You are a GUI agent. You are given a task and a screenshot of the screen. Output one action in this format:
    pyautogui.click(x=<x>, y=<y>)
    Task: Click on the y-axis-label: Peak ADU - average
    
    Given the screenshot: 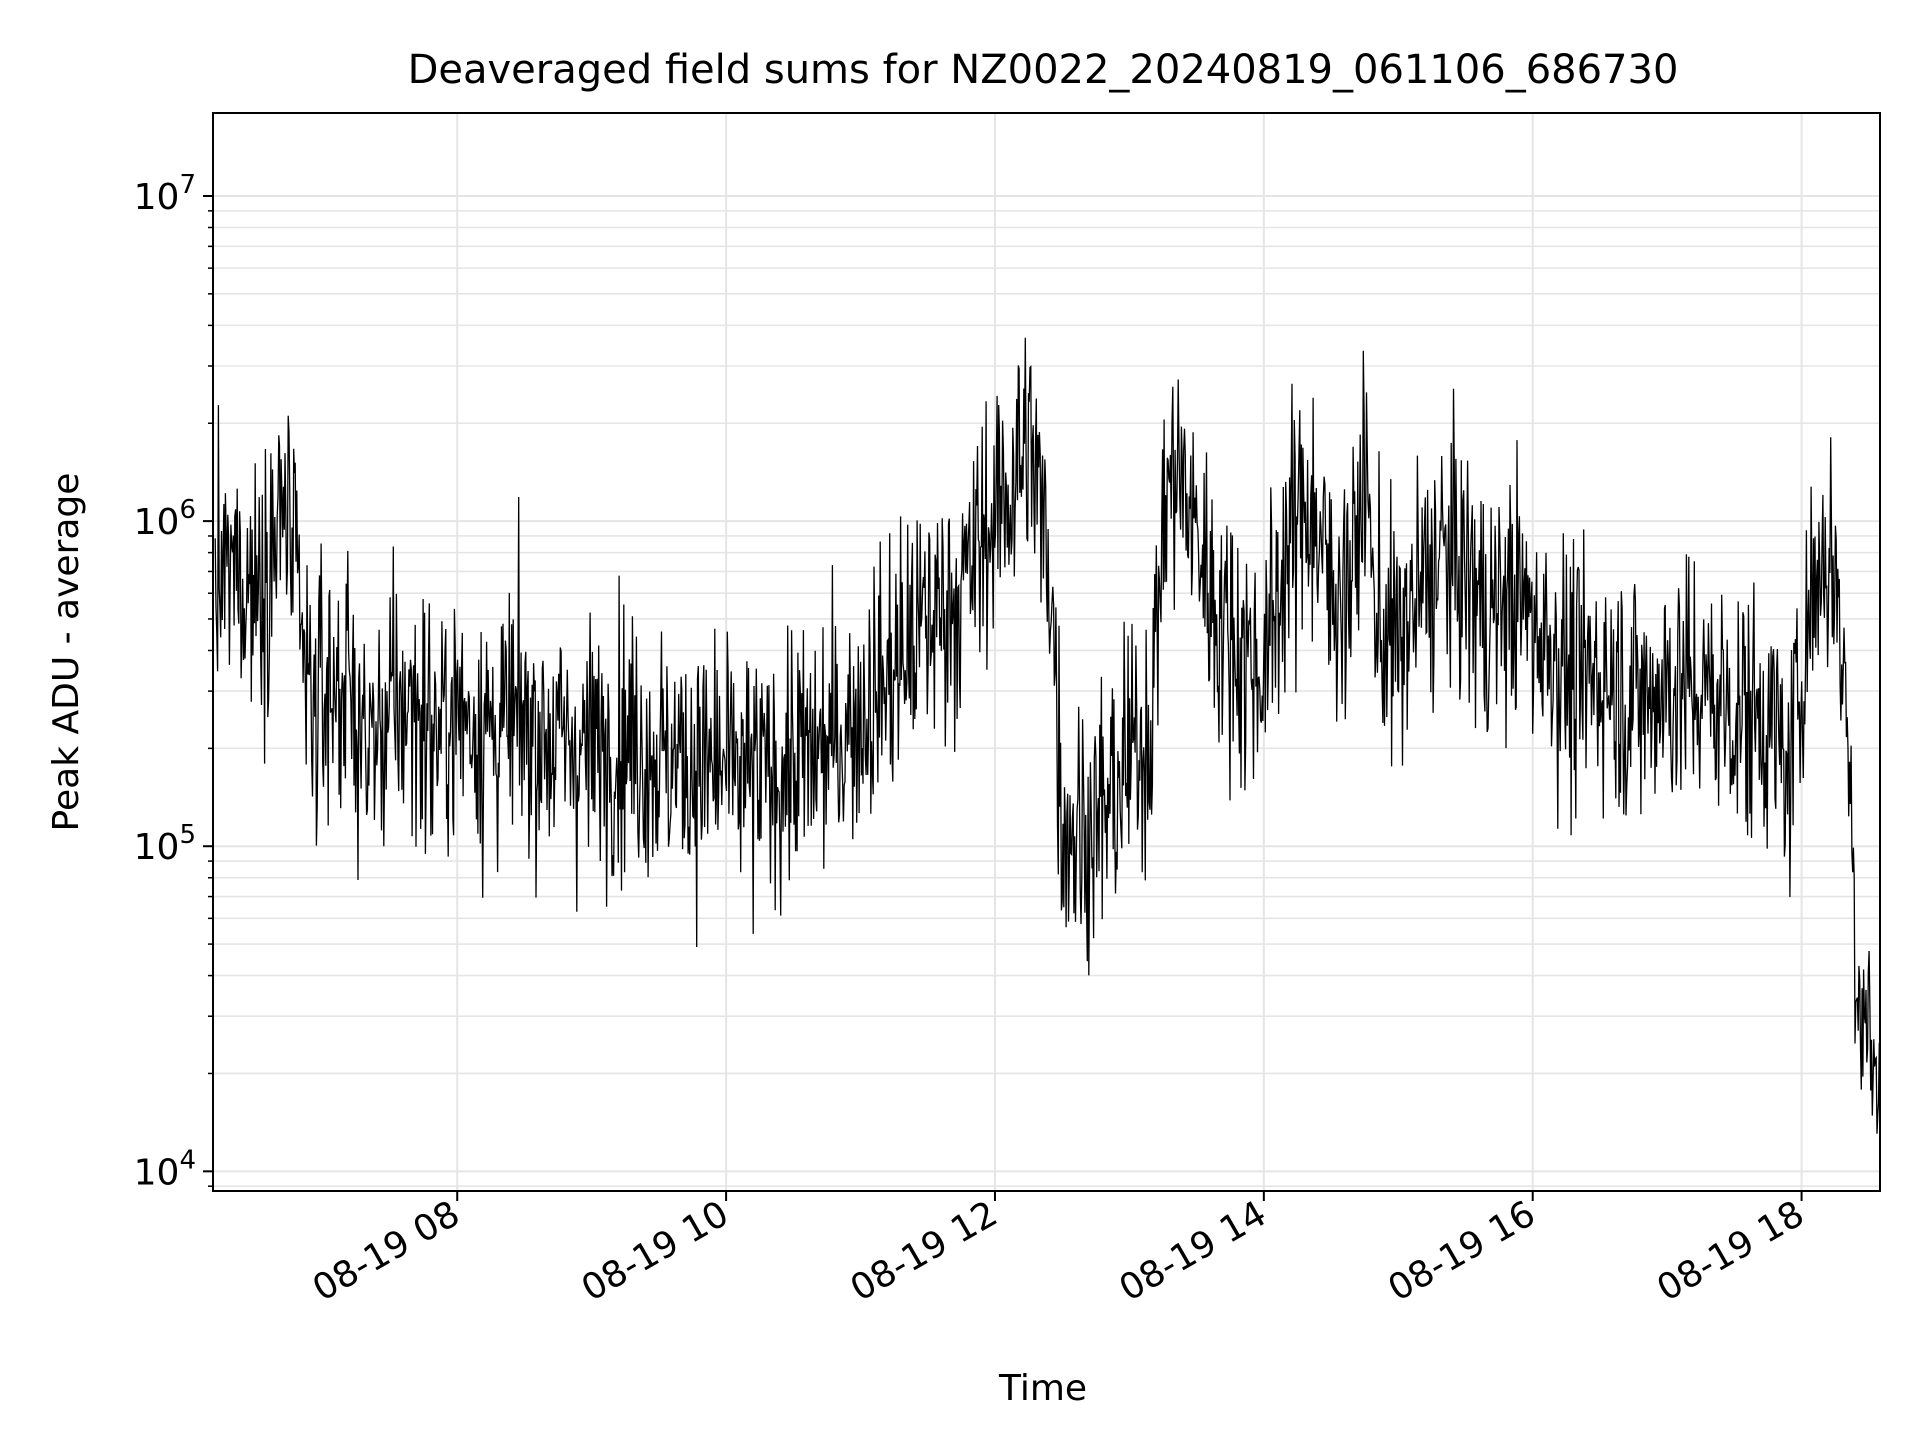 What is the action you would take?
    pyautogui.click(x=66, y=652)
    